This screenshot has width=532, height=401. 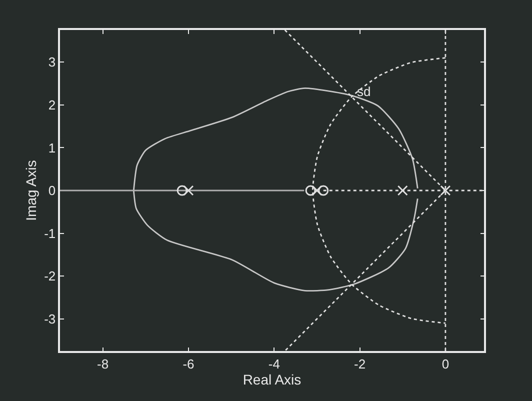 I want to click on x-tick-label: 0, so click(x=446, y=364).